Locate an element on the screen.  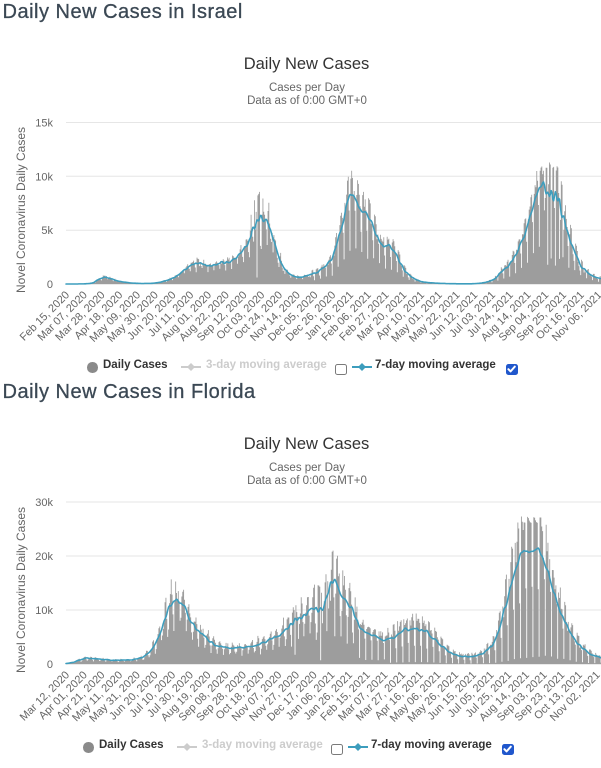
svg-text: 5k is located at coordinates (47, 231).